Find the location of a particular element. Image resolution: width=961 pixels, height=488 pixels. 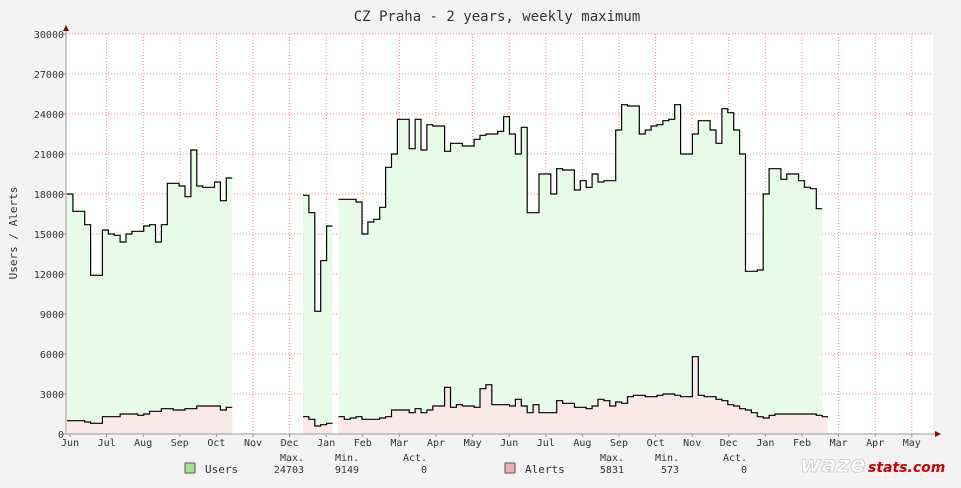

y-axis-arrow is located at coordinates (66, 28).